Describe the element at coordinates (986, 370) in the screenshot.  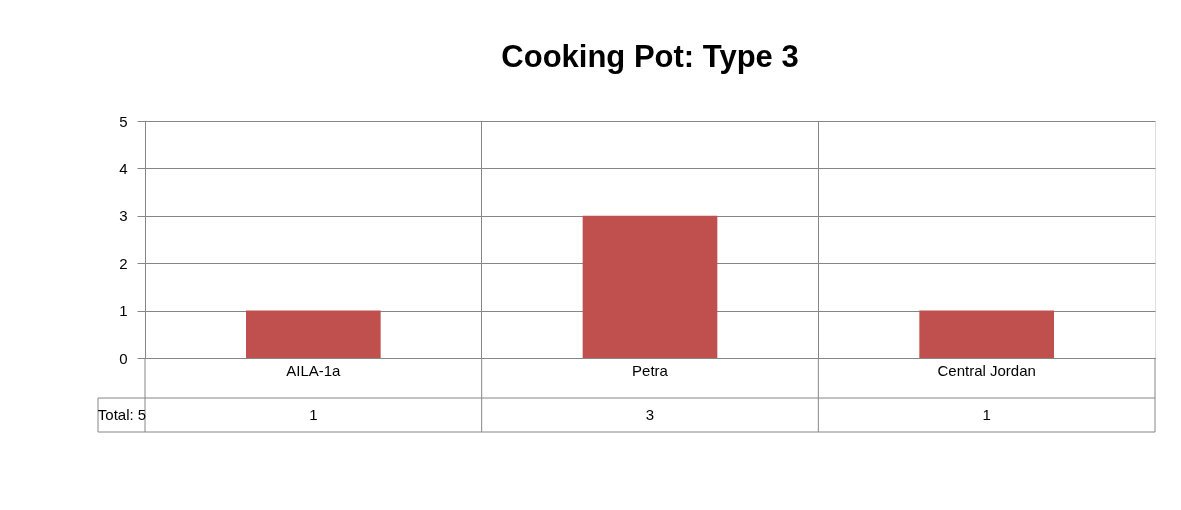
I see `x-tick-label: Central Jordan` at that location.